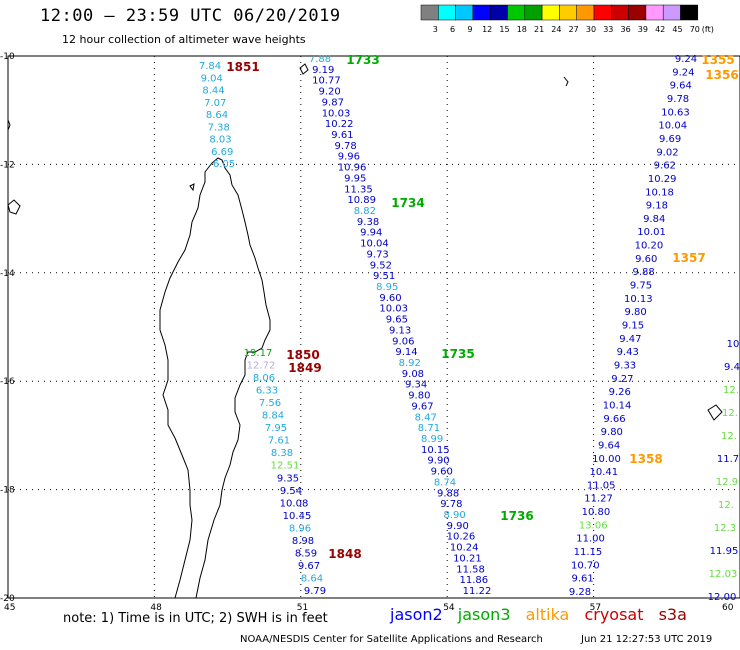 The image size is (740, 650). What do you see at coordinates (469, 29) in the screenshot?
I see `colorbar-tick: 9` at bounding box center [469, 29].